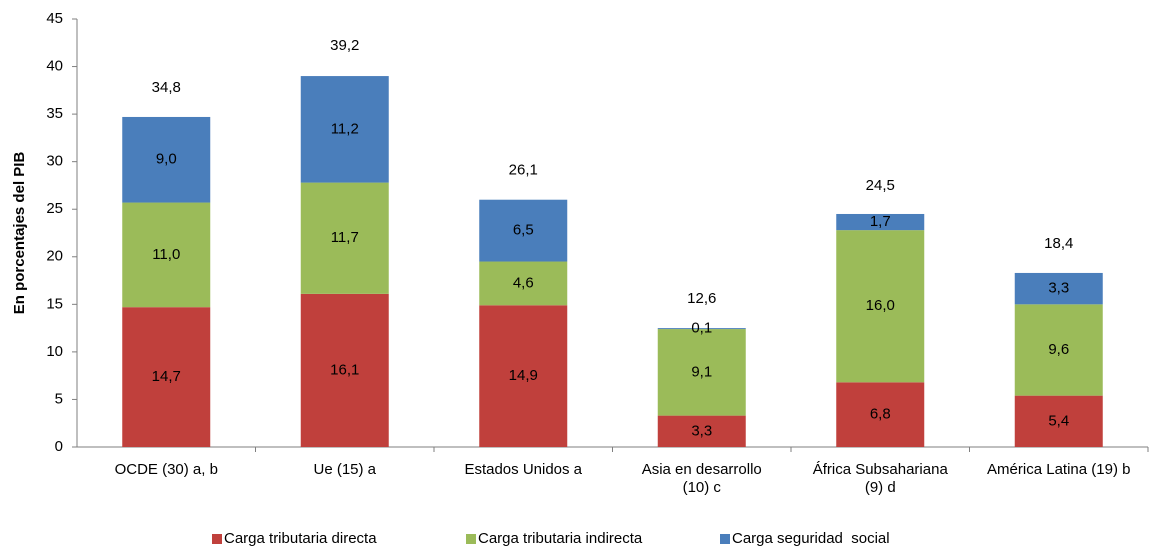 The height and width of the screenshot is (546, 1150). I want to click on y-tick-label: 30, so click(54, 161).